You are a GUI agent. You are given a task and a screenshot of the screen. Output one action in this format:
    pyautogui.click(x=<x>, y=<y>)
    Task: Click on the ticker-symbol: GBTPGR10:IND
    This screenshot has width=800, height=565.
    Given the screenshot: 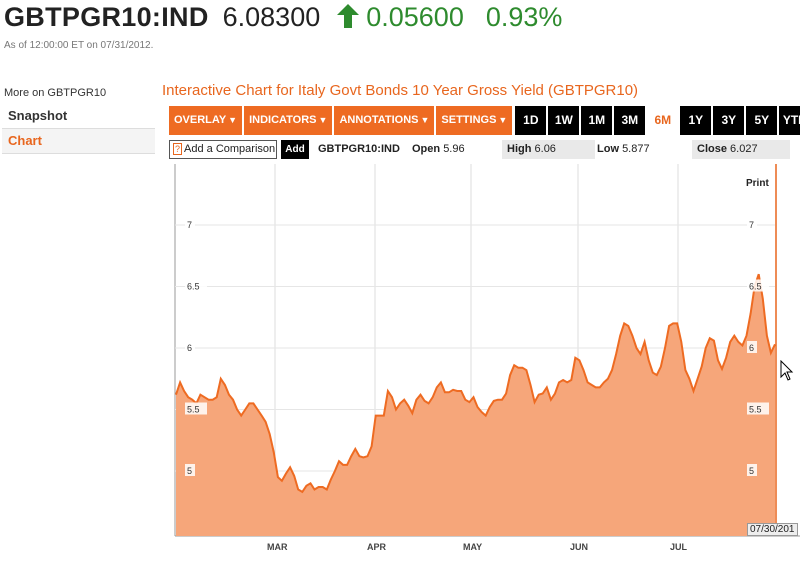 What is the action you would take?
    pyautogui.click(x=106, y=17)
    